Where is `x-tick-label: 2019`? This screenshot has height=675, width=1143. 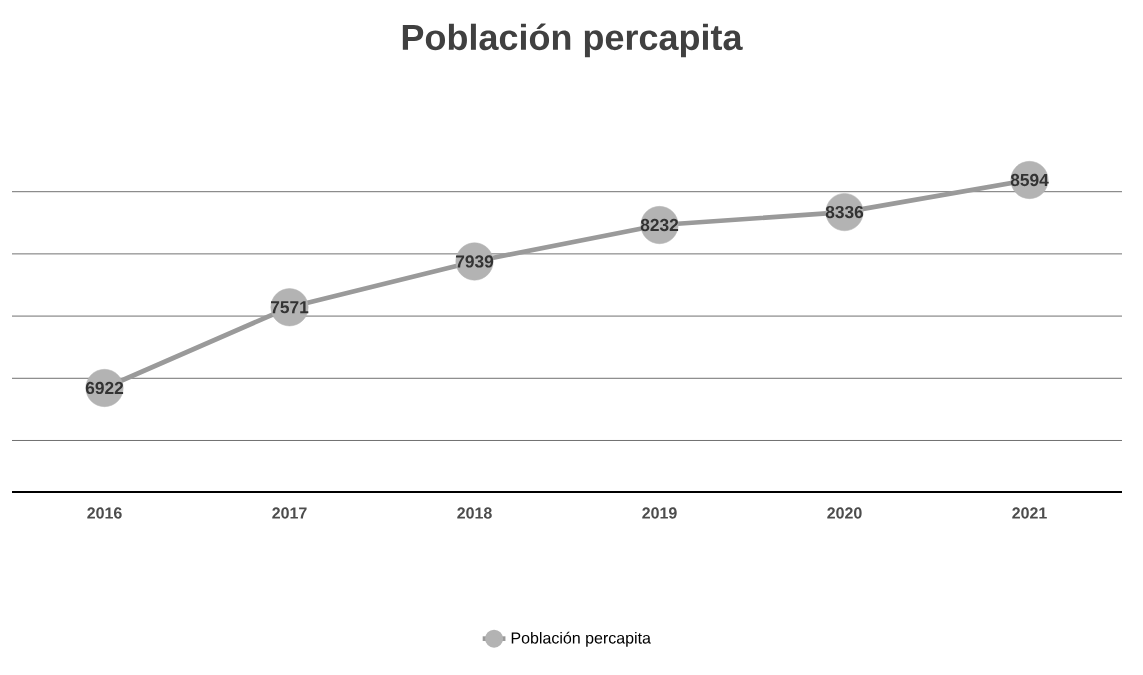
x-tick-label: 2019 is located at coordinates (659, 513).